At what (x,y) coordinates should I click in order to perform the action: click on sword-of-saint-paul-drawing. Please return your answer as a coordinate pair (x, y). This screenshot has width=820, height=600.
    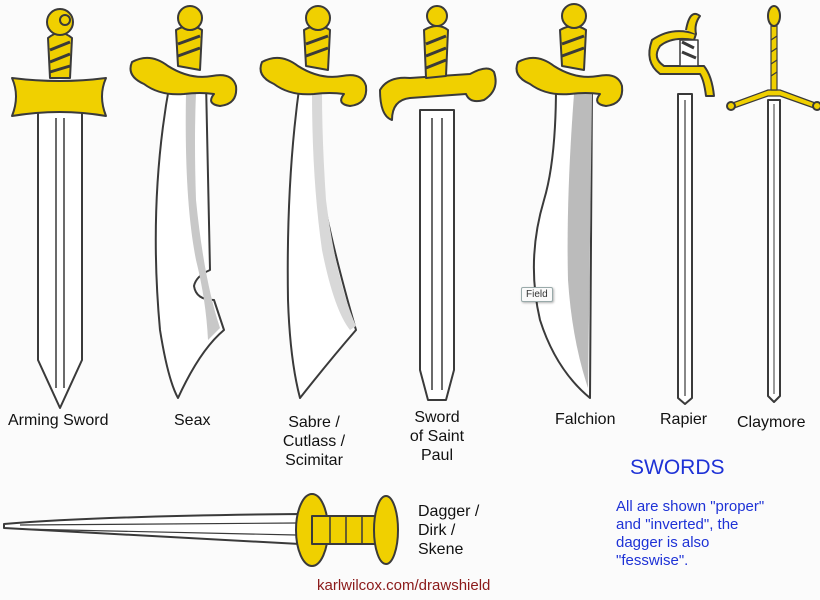
    Looking at the image, I should click on (438, 203).